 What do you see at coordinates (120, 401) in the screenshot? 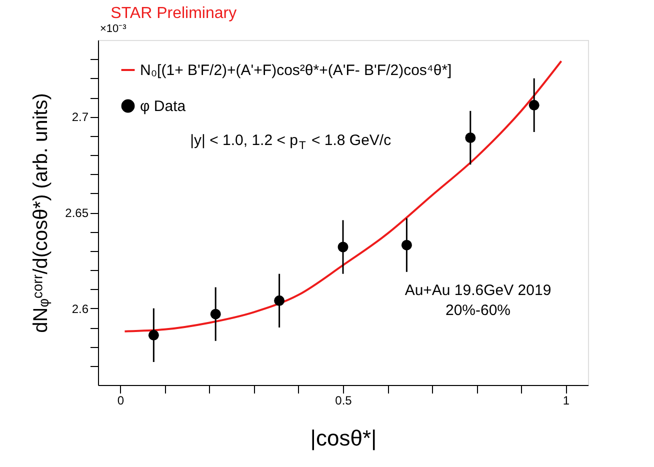
I see `x-tick-label: 0` at bounding box center [120, 401].